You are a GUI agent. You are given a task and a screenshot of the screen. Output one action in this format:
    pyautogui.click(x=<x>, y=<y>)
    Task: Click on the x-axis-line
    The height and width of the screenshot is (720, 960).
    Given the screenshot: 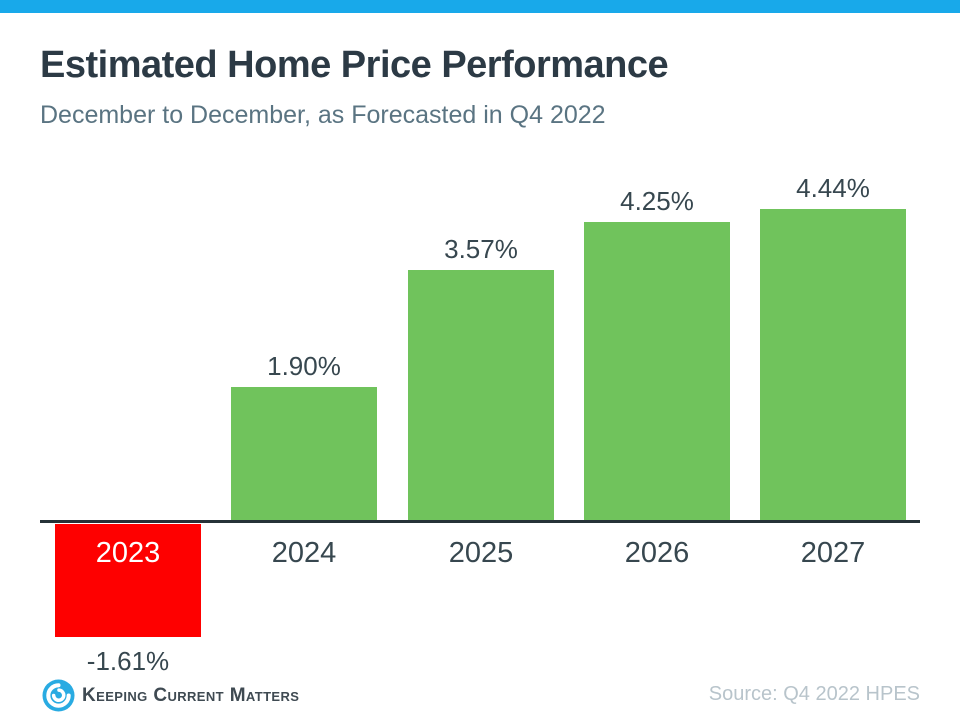 What is the action you would take?
    pyautogui.click(x=480, y=521)
    